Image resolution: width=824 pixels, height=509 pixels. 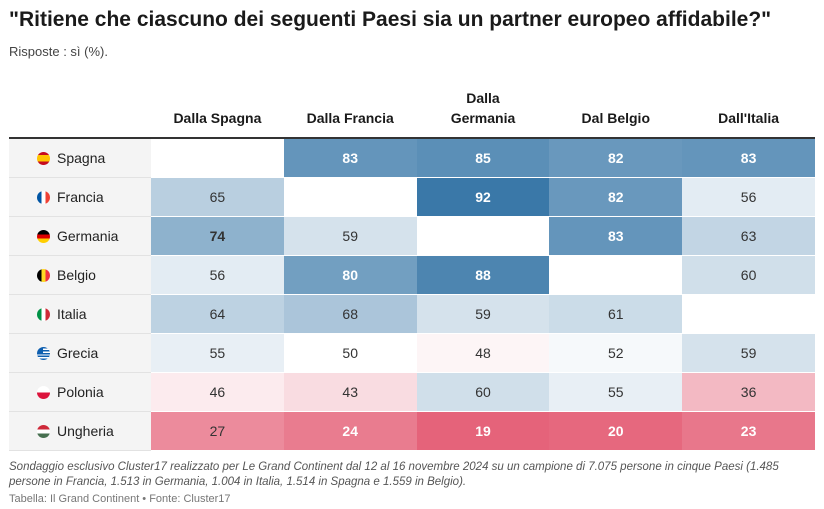 What do you see at coordinates (217, 112) in the screenshot?
I see `column-header: Dalla Spagna` at bounding box center [217, 112].